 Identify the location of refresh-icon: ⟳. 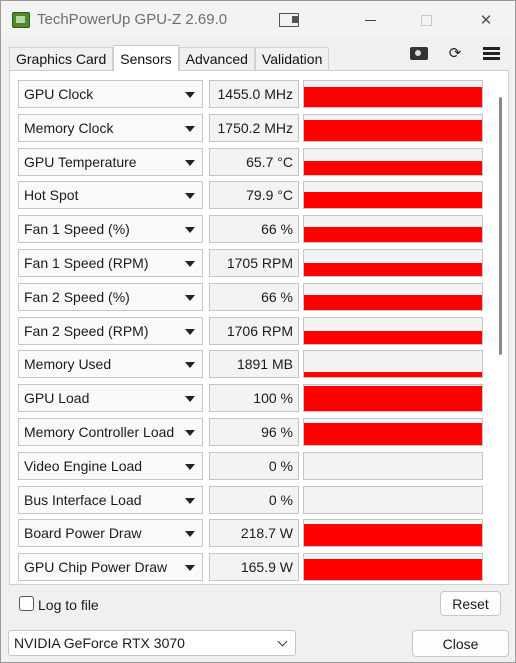
(455, 53).